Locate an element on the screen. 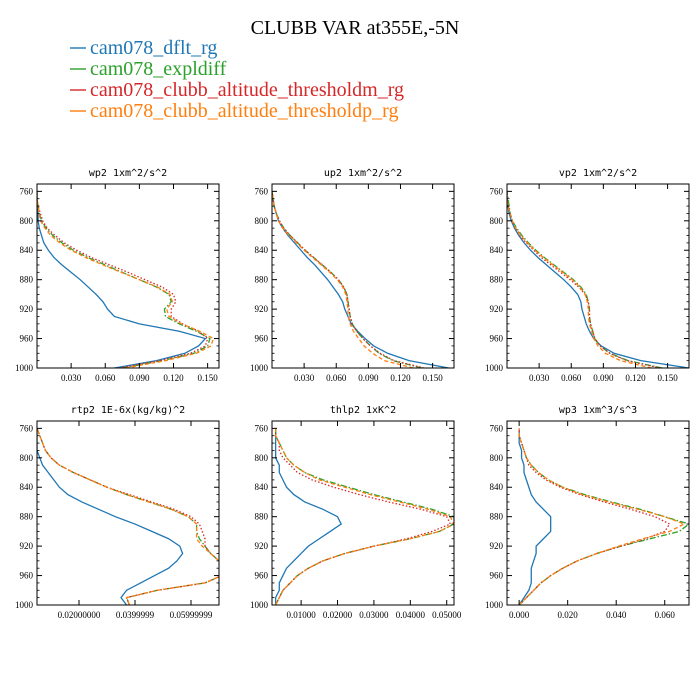 Image resolution: width=700 pixels, height=700 pixels. x-tick-label: 0.040 is located at coordinates (616, 615).